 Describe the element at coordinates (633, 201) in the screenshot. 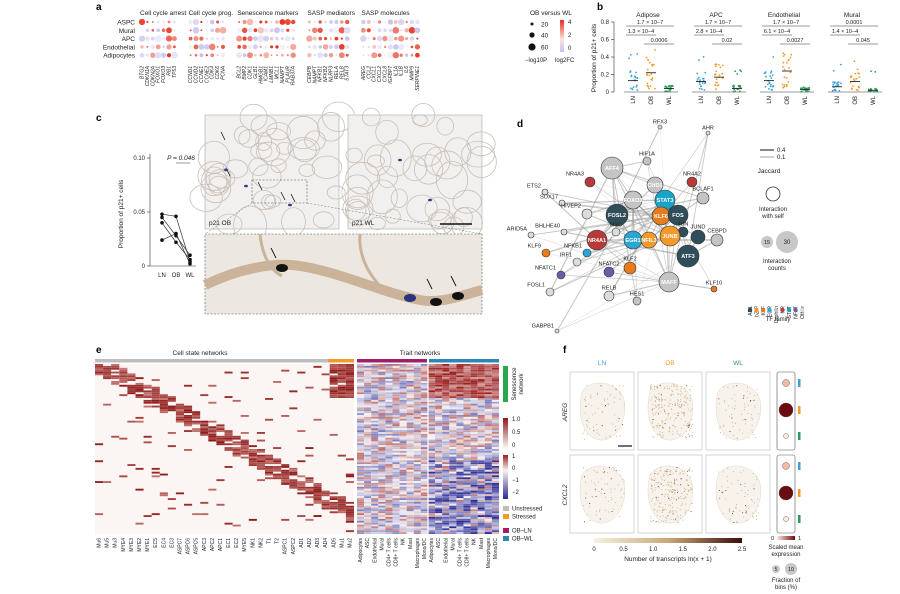

I see `node-label: FOXO3` at that location.